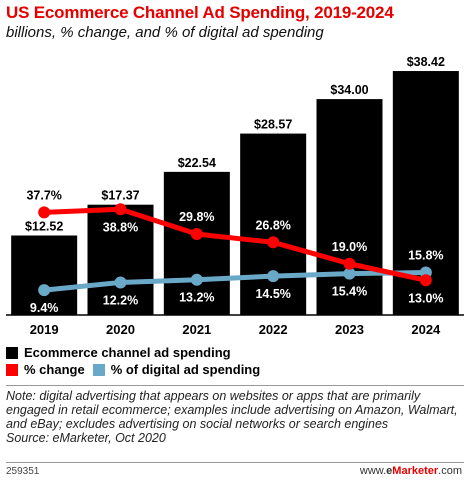  Describe the element at coordinates (349, 292) in the screenshot. I see `share-value-label: 15.4%` at that location.